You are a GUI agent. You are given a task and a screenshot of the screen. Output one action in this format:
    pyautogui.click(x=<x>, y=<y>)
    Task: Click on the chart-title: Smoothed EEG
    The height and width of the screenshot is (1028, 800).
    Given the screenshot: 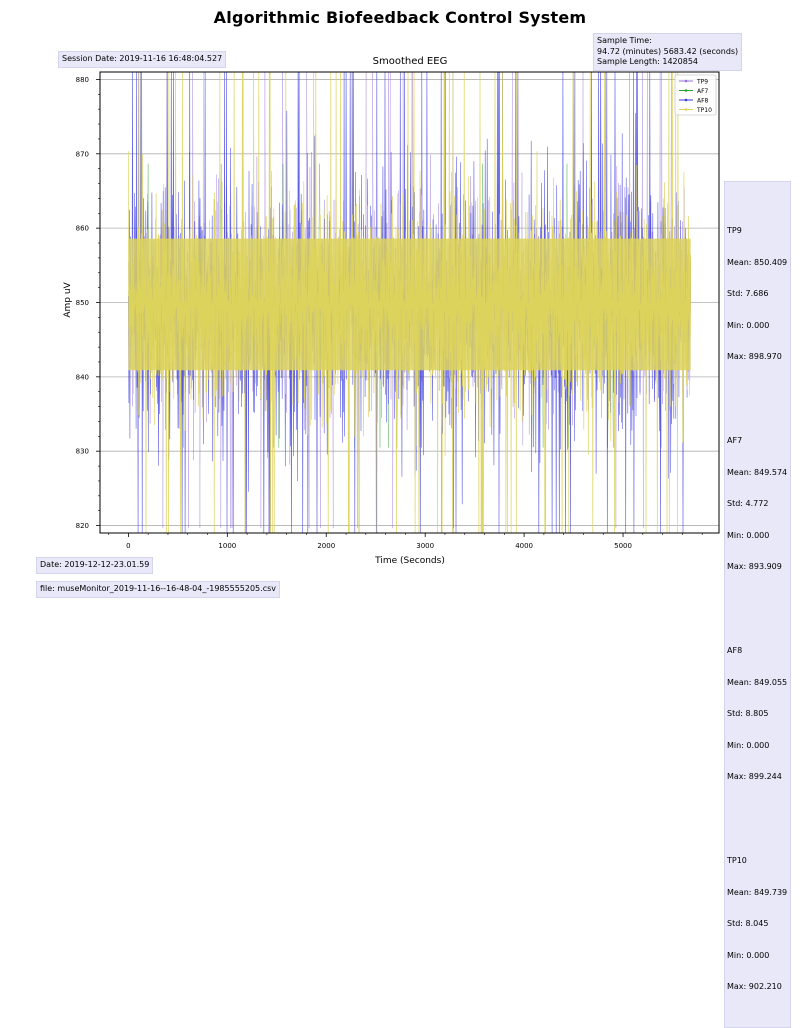 What is the action you would take?
    pyautogui.click(x=410, y=61)
    